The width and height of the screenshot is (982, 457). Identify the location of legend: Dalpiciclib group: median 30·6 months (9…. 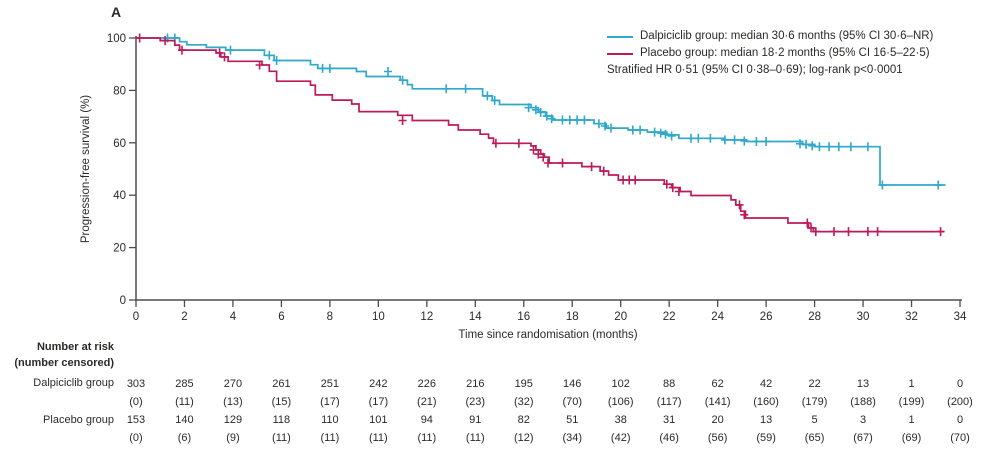
(770, 53).